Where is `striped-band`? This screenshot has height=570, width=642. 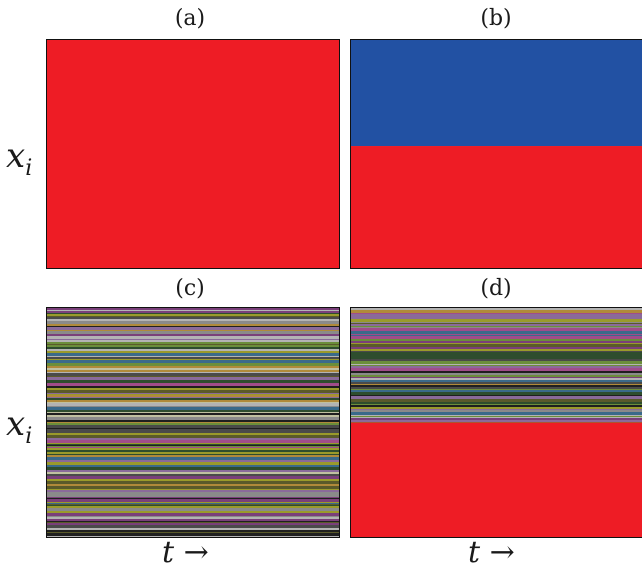 striped-band is located at coordinates (496, 365).